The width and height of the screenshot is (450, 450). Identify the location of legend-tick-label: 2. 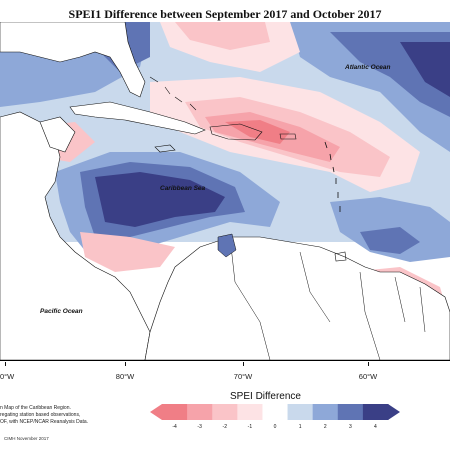
(325, 427).